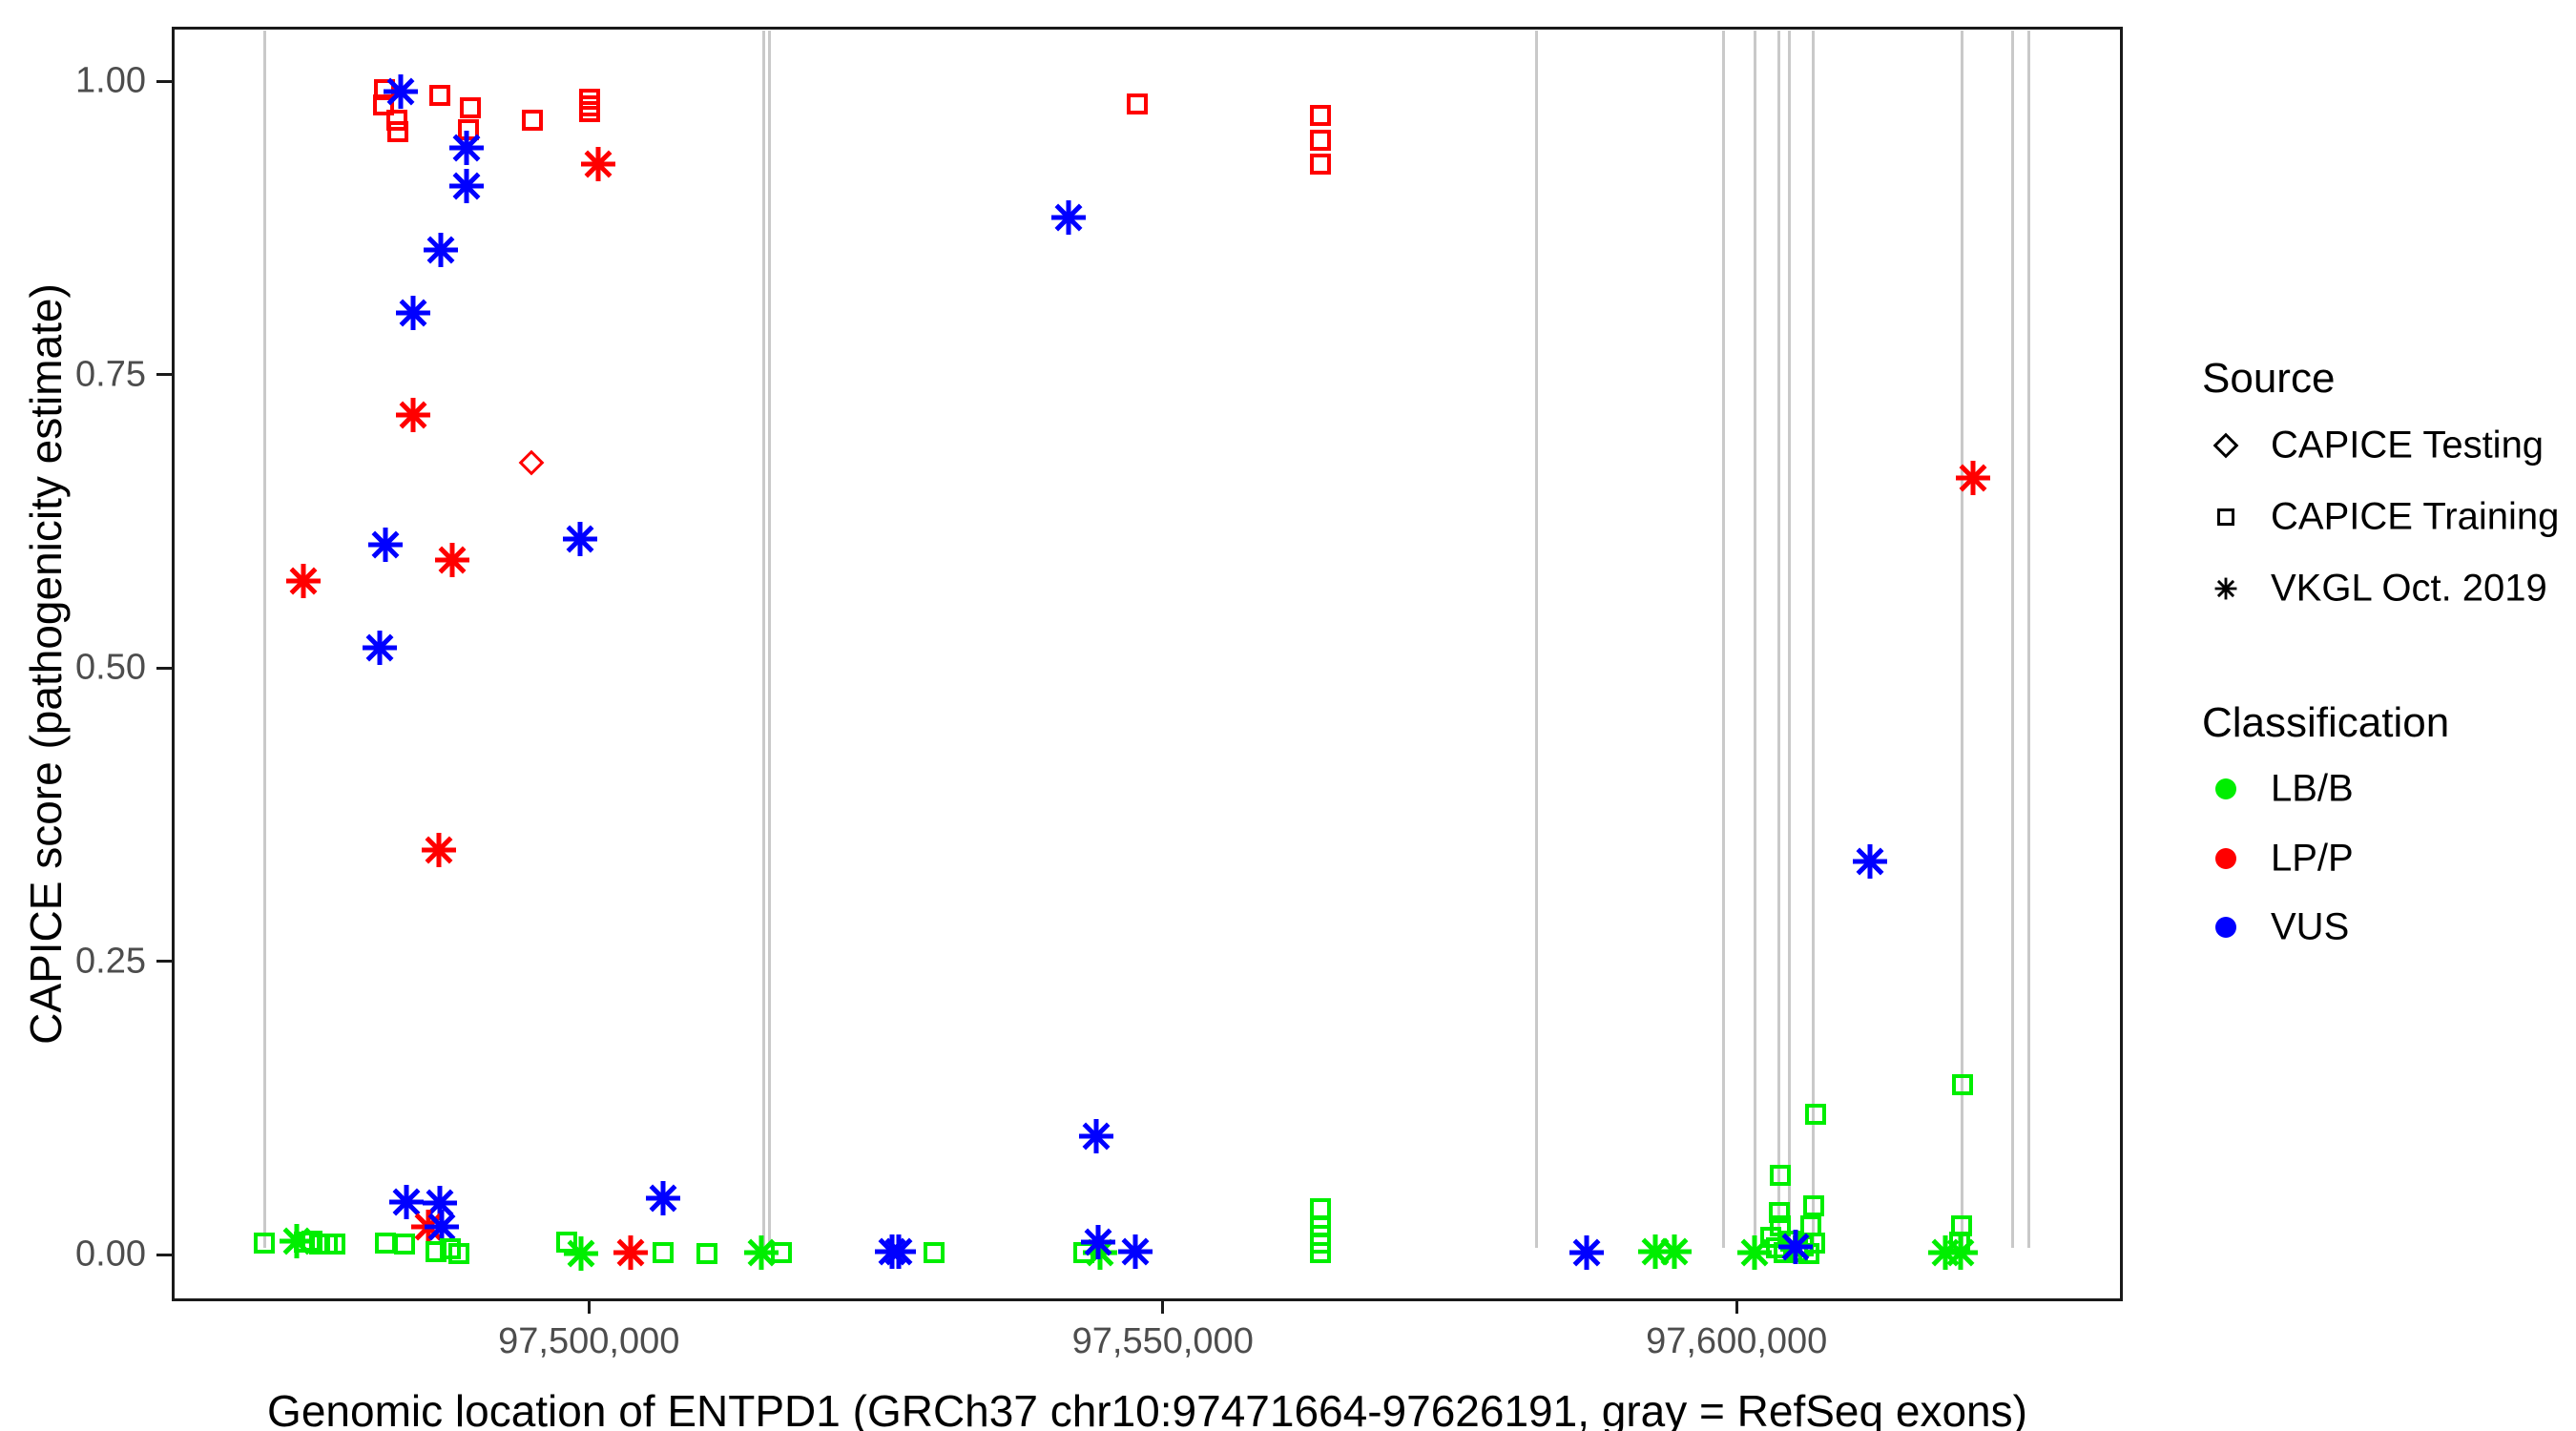 The width and height of the screenshot is (2576, 1431). I want to click on x-tick-label: 97,500,000, so click(589, 1341).